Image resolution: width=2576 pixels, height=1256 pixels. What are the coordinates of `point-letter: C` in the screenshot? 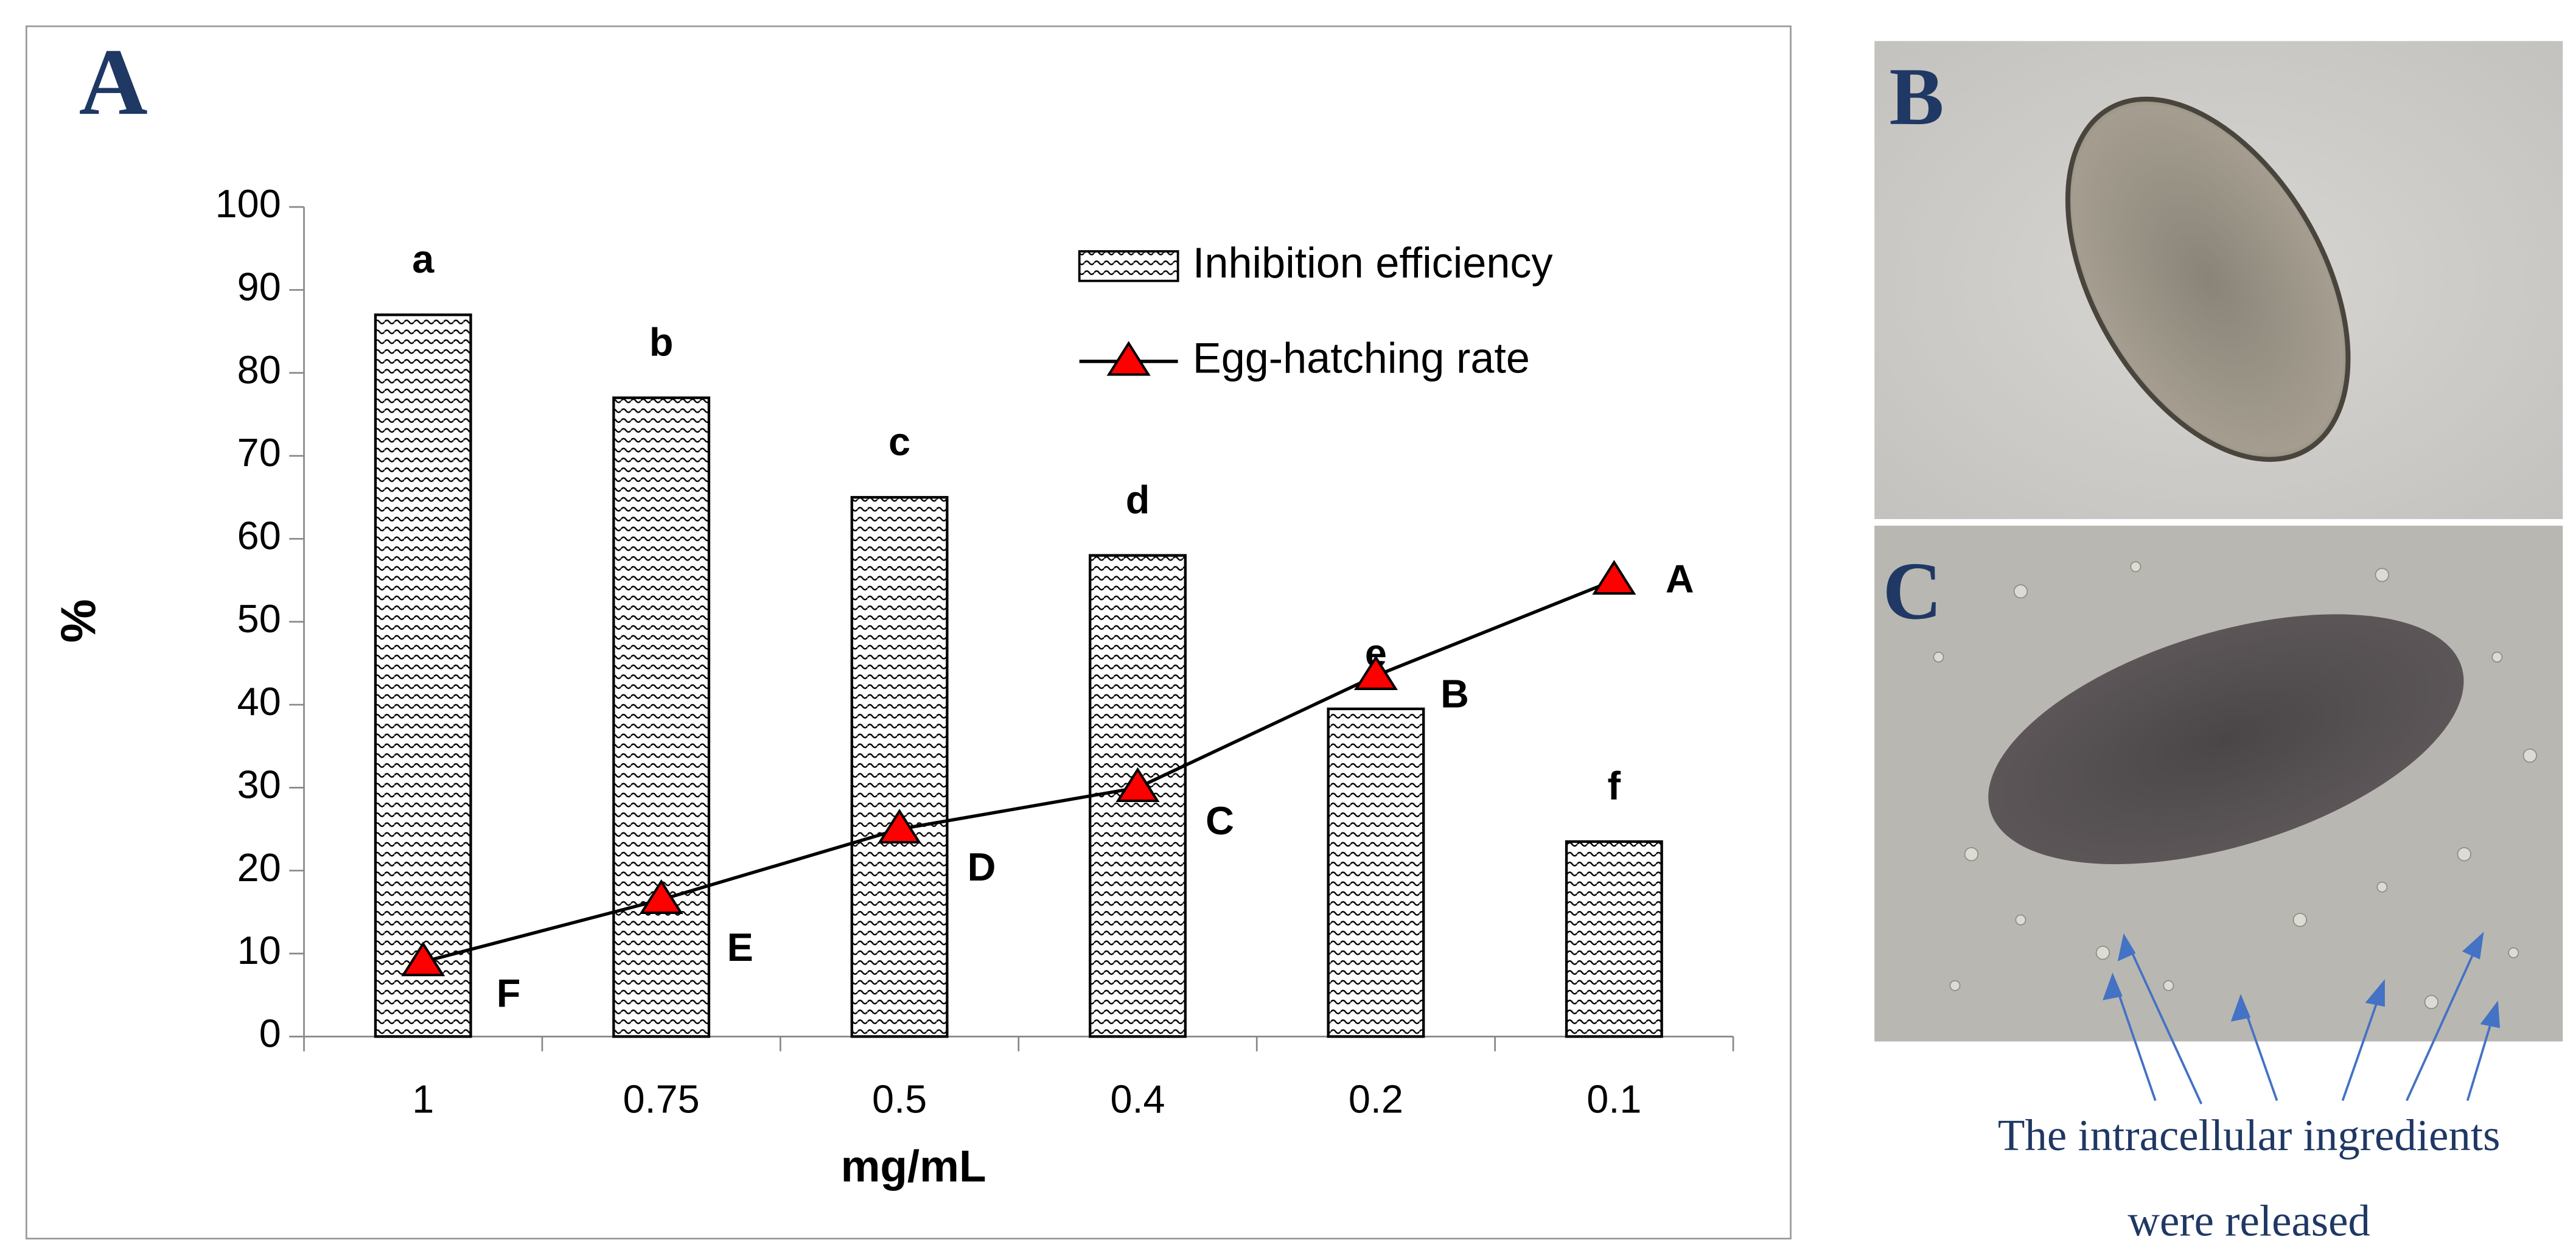 It's located at (1220, 820).